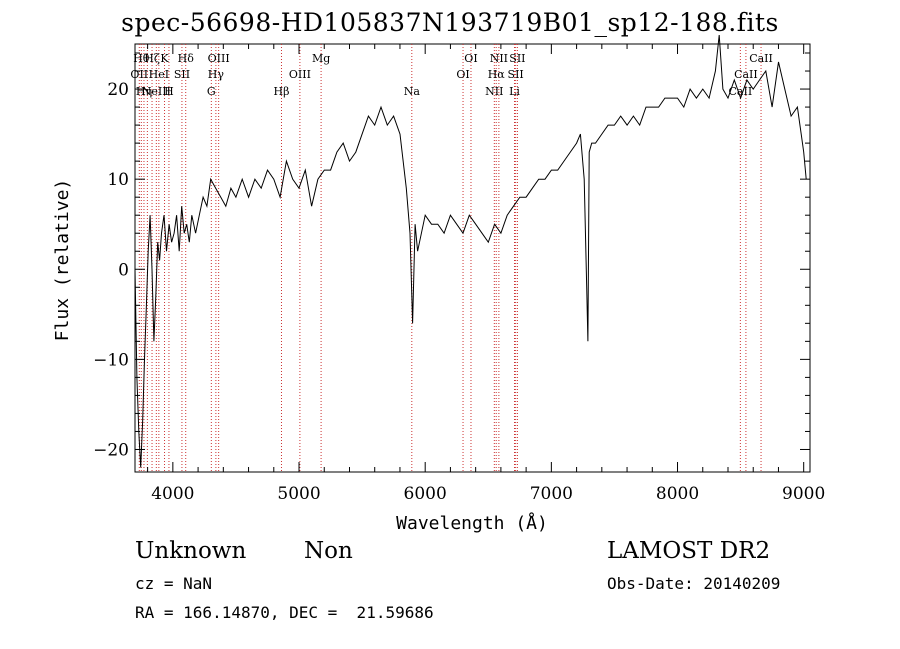 This screenshot has width=900, height=649. What do you see at coordinates (472, 523) in the screenshot?
I see `x-axis-label: Wavelength (Å)` at bounding box center [472, 523].